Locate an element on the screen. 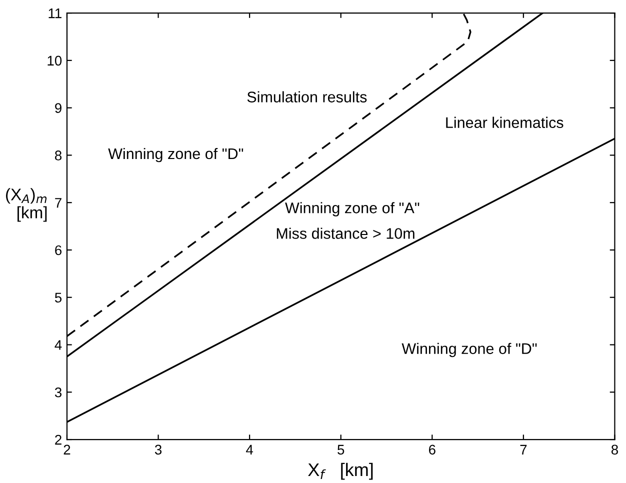 Image resolution: width=626 pixels, height=483 pixels. annotation: Linear kinematics is located at coordinates (505, 122).